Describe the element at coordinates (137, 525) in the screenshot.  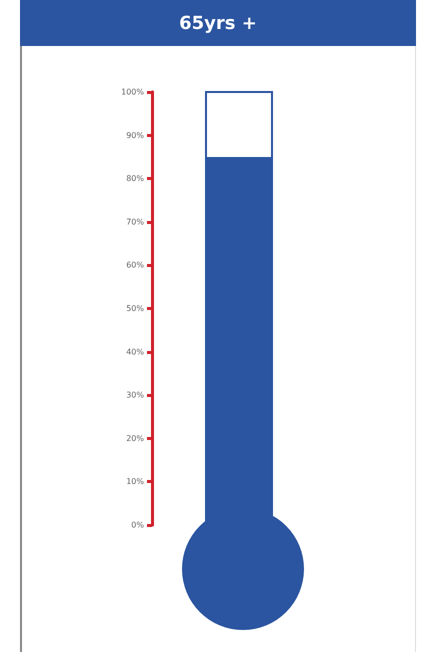
I see `y-tick-label: 0%` at that location.